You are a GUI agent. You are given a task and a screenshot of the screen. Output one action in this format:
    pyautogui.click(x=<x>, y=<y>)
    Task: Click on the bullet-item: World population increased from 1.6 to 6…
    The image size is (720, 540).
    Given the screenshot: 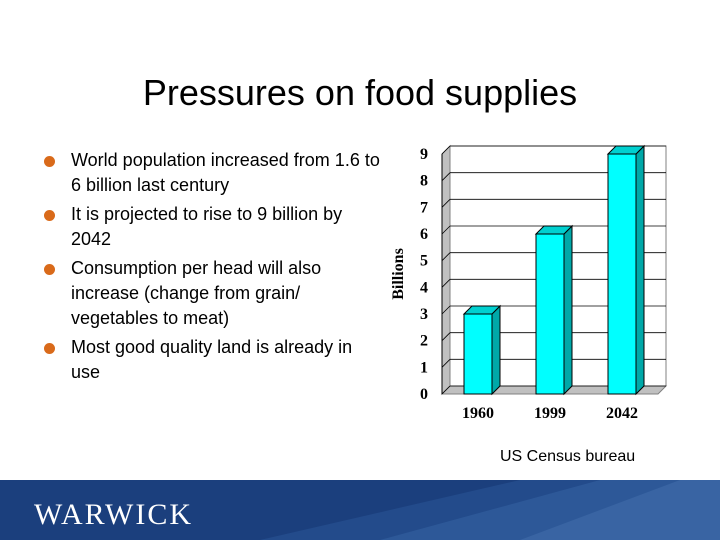 What is the action you would take?
    pyautogui.click(x=214, y=173)
    